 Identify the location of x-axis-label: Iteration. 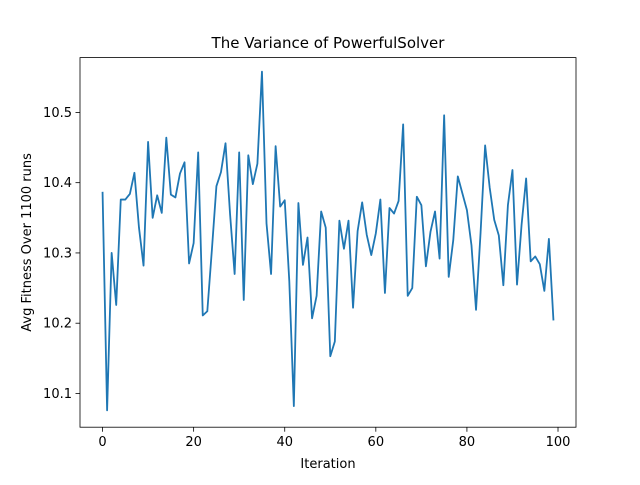
(327, 464).